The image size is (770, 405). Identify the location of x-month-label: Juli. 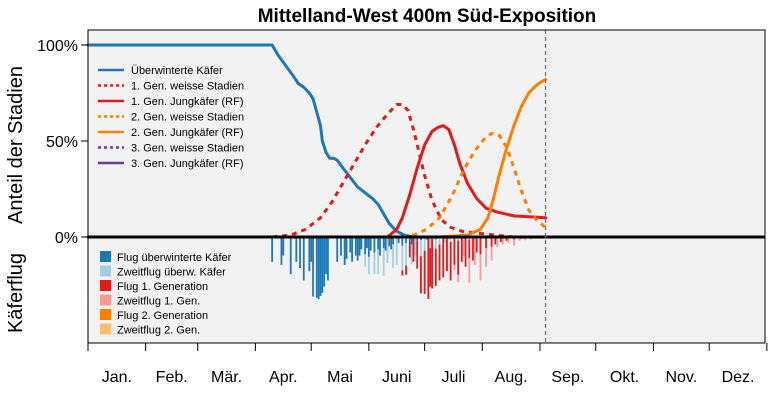
(453, 377).